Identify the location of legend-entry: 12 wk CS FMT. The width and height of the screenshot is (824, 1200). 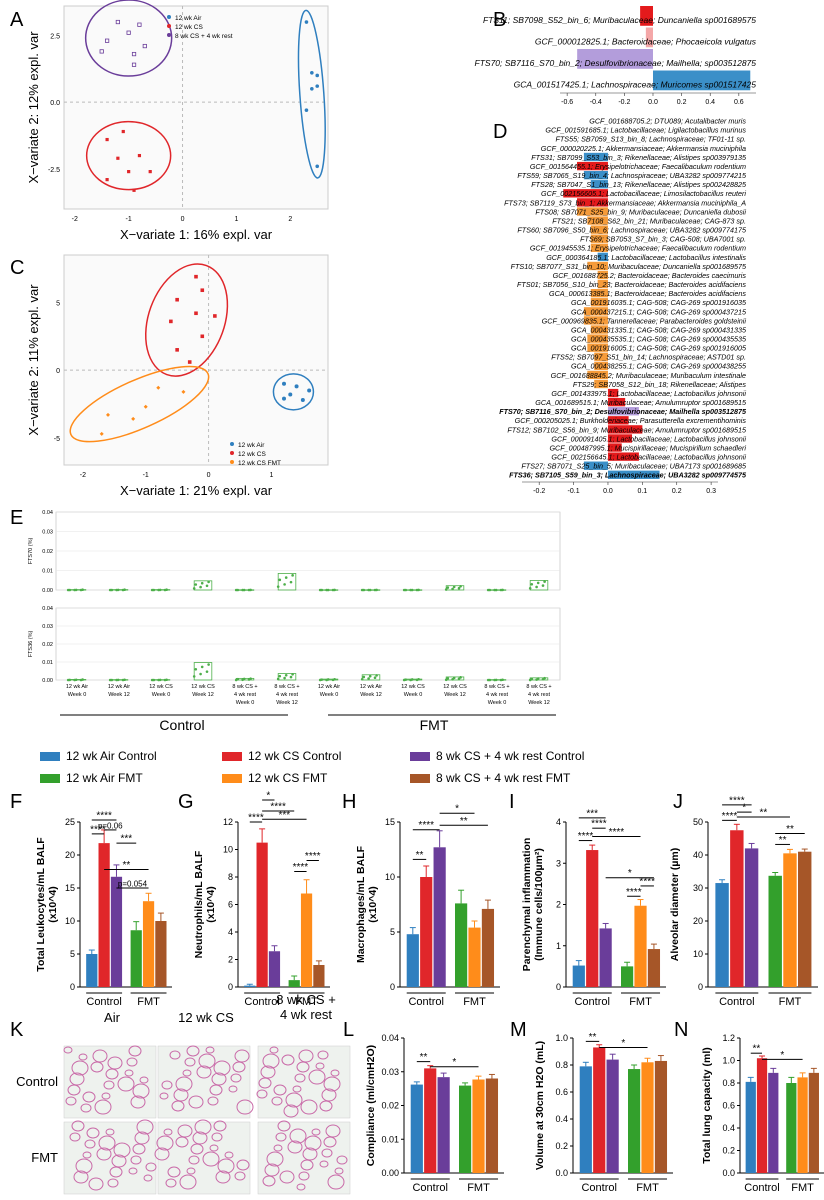
(259, 463).